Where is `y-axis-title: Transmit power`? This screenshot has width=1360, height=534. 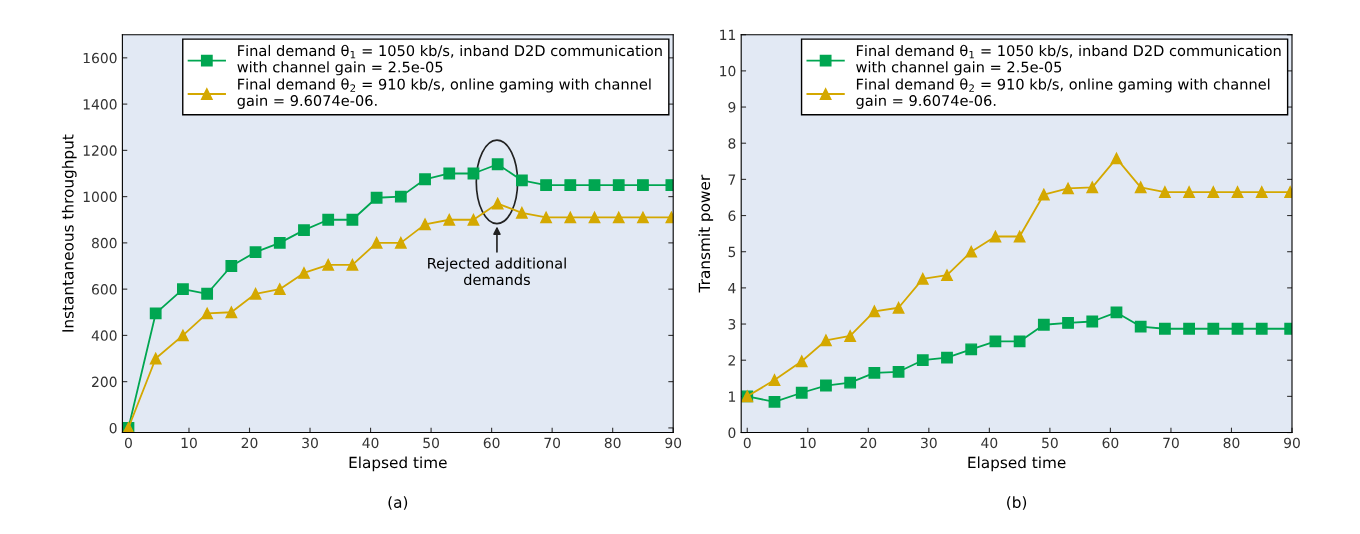 y-axis-title: Transmit power is located at coordinates (706, 233).